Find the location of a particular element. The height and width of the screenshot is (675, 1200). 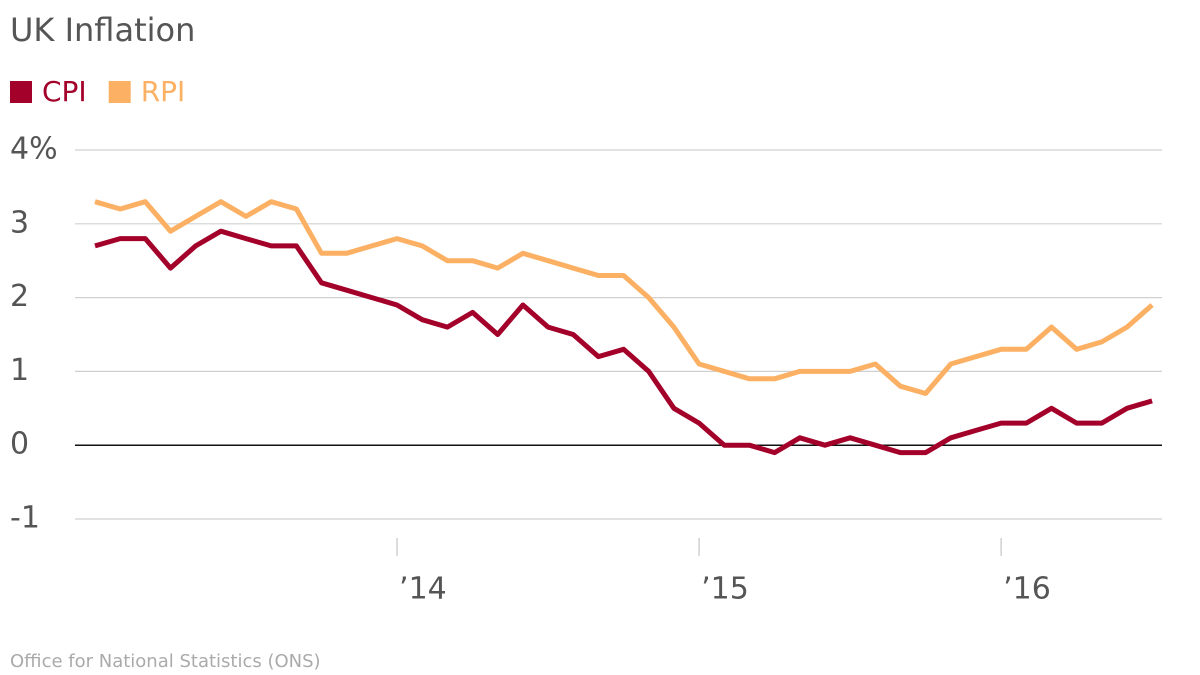

x-tick-label: ’15 is located at coordinates (725, 589).